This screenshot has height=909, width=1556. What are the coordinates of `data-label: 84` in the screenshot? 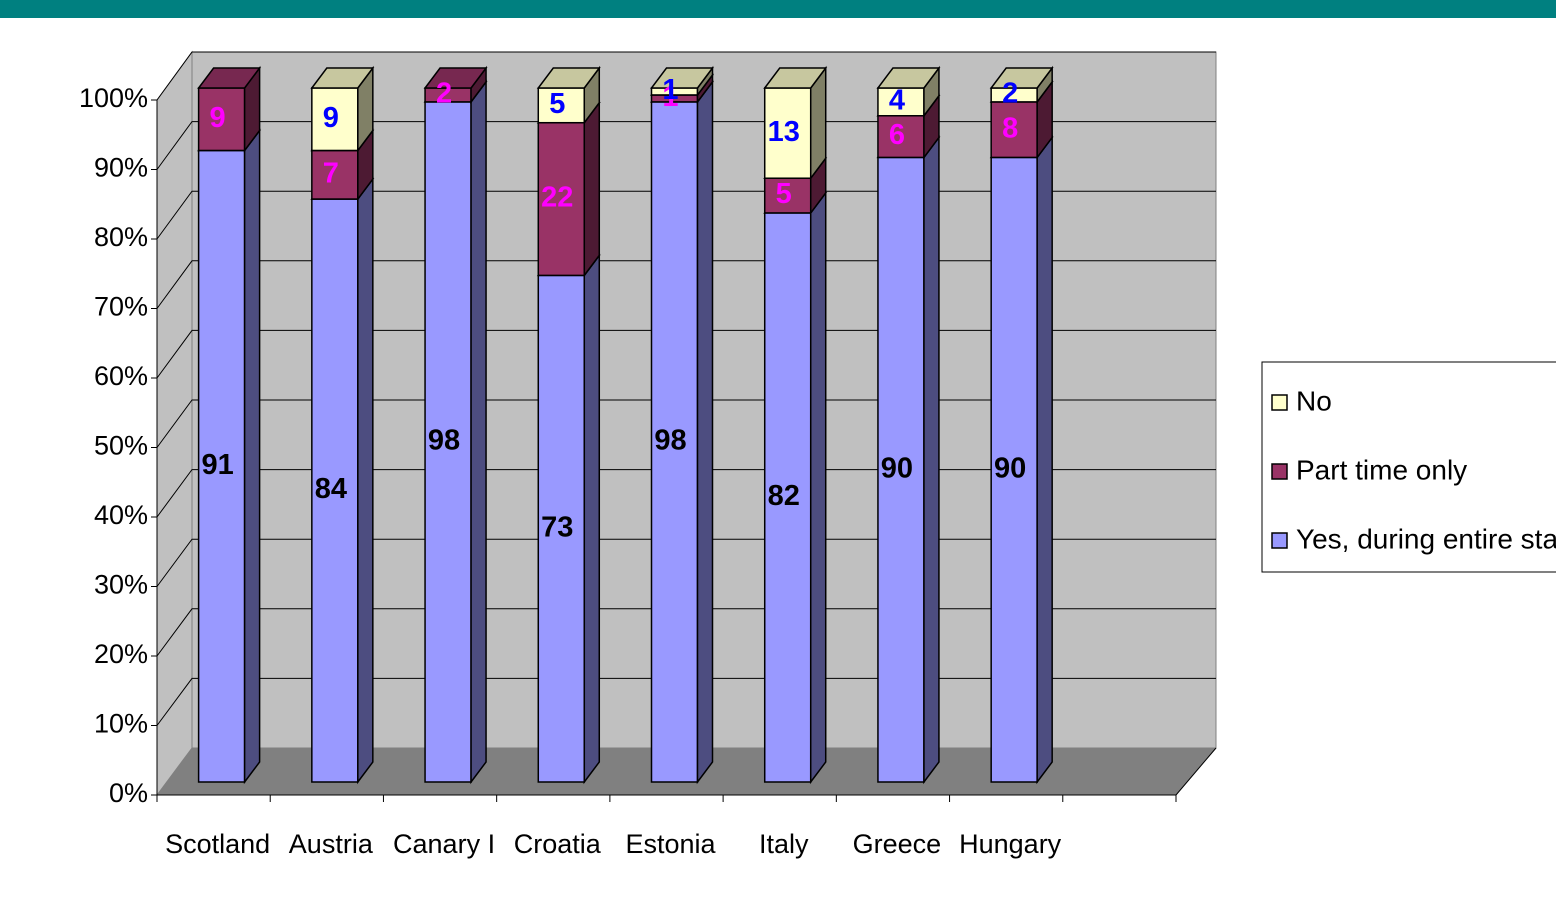 It's located at (331, 489).